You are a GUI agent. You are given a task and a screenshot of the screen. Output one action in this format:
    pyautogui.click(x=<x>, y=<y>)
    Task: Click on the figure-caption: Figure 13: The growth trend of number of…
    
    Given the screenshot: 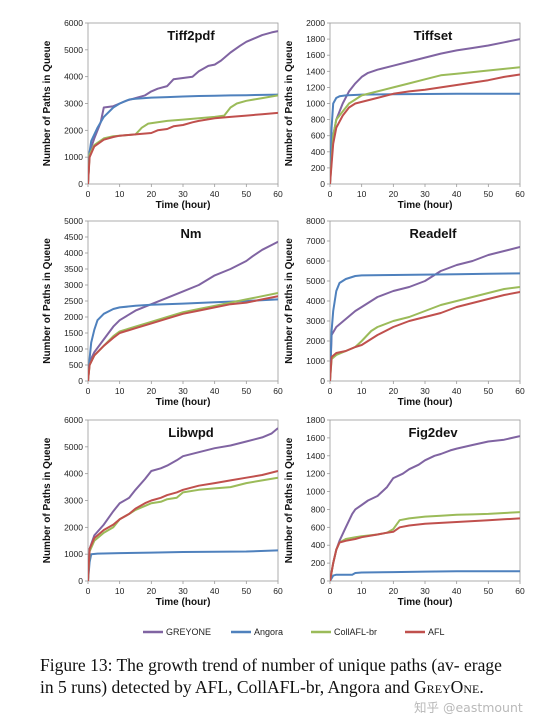 What is the action you would take?
    pyautogui.click(x=275, y=676)
    